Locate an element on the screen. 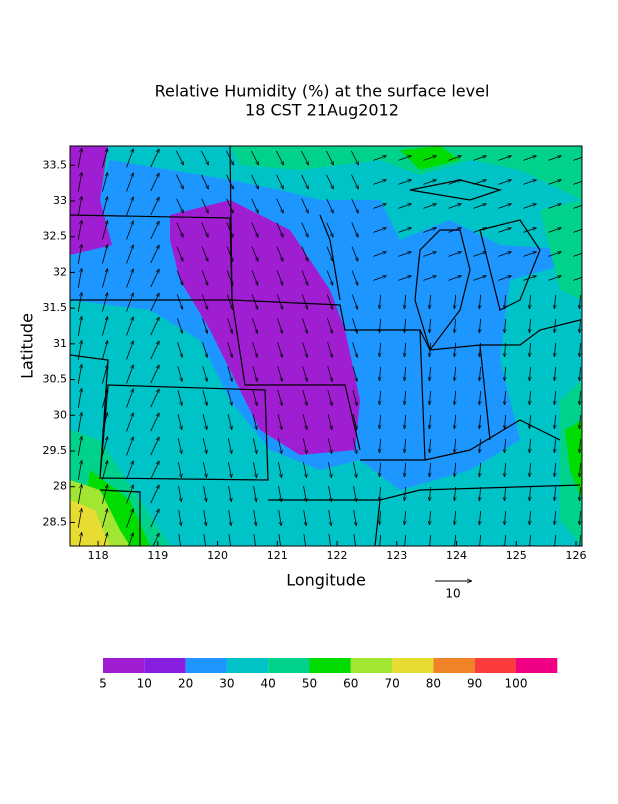 This screenshot has width=618, height=804. y-tick-label: 32 is located at coordinates (60, 271).